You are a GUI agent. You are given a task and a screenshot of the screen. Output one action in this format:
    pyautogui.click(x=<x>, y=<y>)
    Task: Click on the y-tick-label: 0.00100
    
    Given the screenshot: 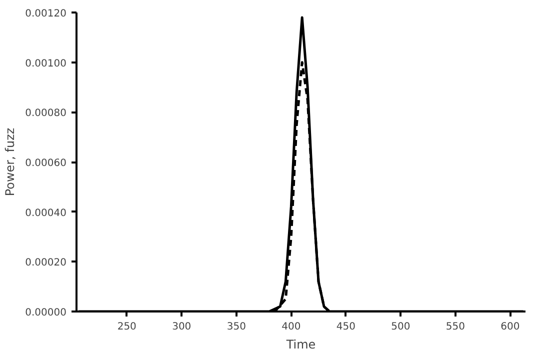 What is the action you would take?
    pyautogui.click(x=46, y=64)
    